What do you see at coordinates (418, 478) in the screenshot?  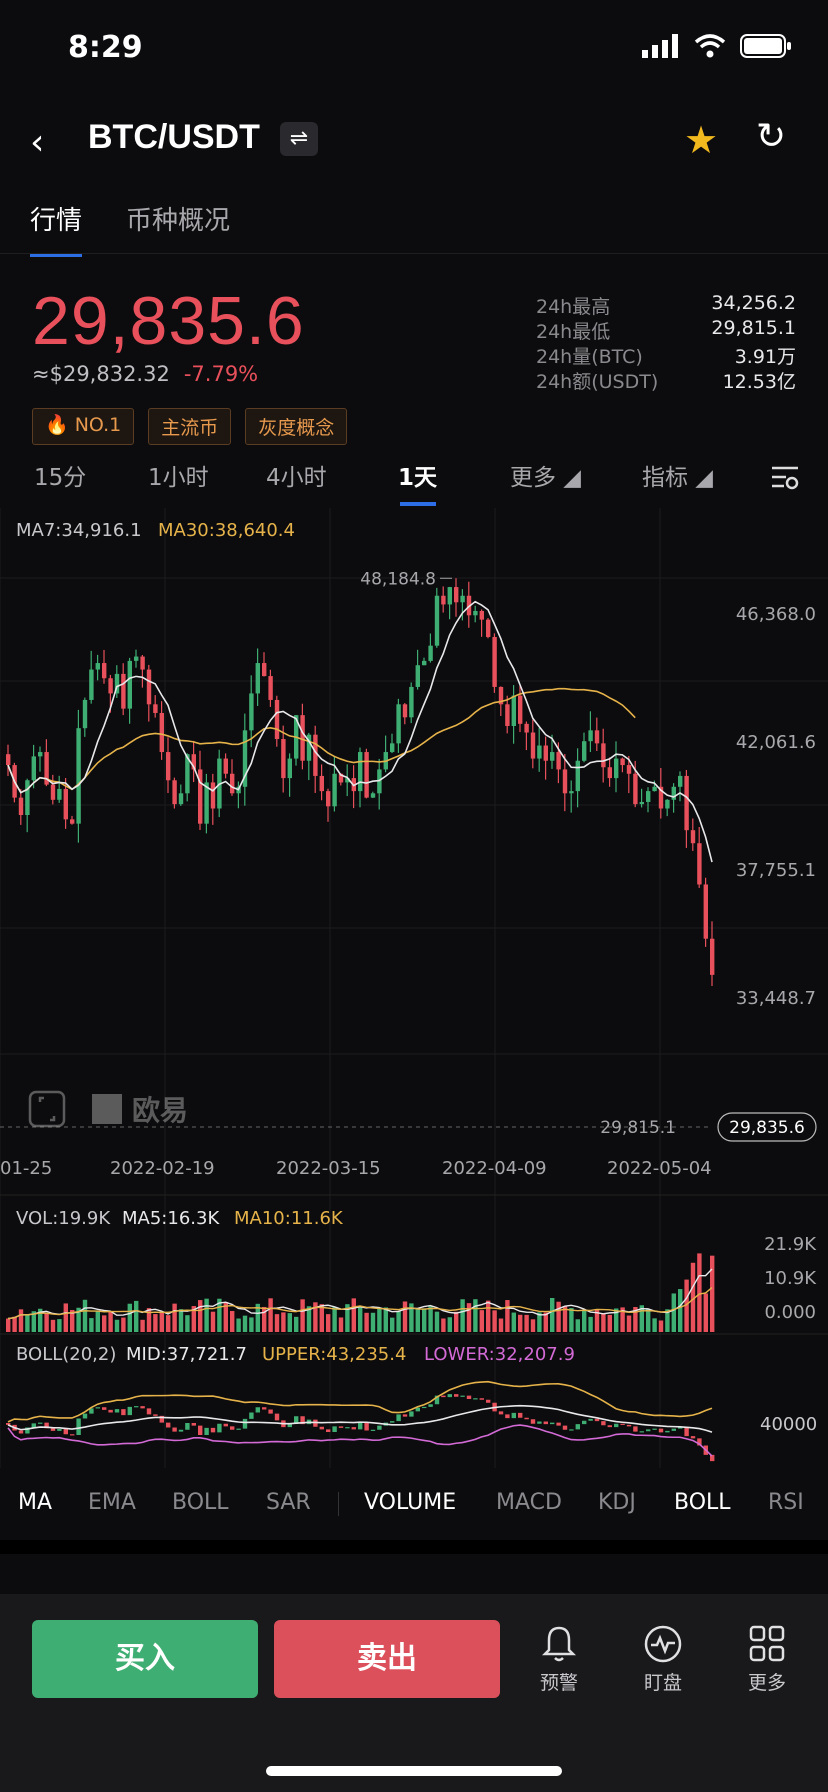 I see `period-1d: 1天` at bounding box center [418, 478].